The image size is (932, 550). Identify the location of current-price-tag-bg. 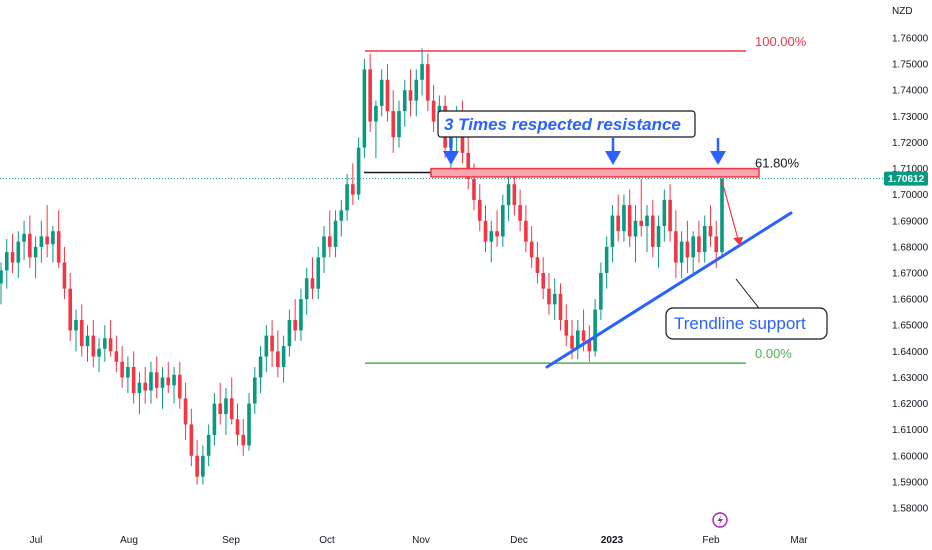
(906, 178).